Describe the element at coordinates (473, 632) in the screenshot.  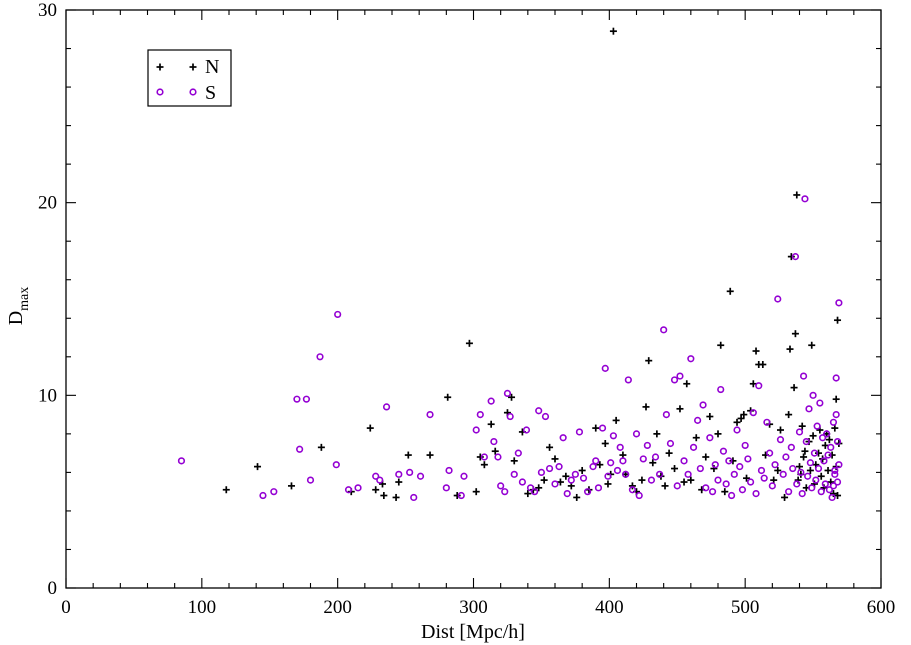
I see `x-axis-title: Dist [Mpc/h]` at that location.